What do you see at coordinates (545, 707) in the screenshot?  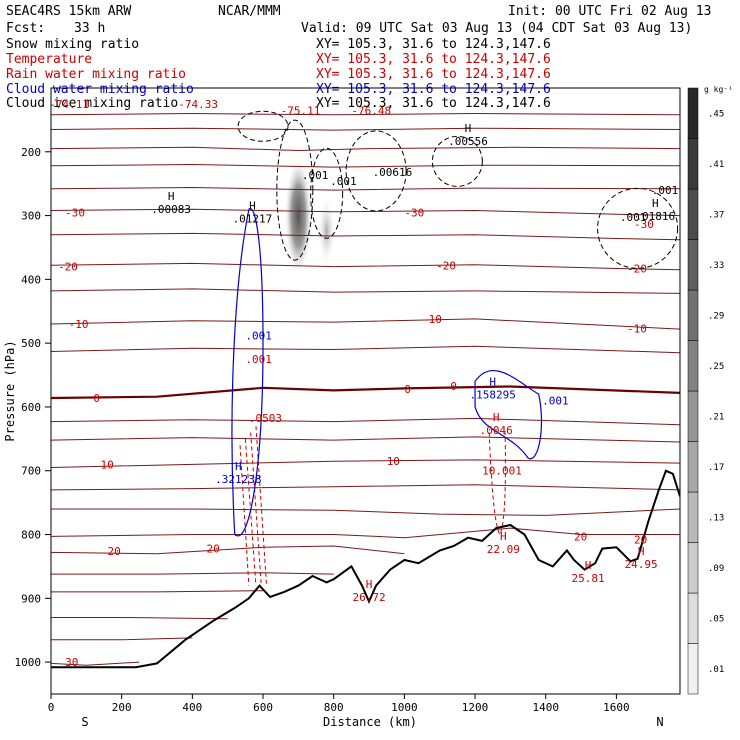 I see `x-tick-label: 1400` at bounding box center [545, 707].